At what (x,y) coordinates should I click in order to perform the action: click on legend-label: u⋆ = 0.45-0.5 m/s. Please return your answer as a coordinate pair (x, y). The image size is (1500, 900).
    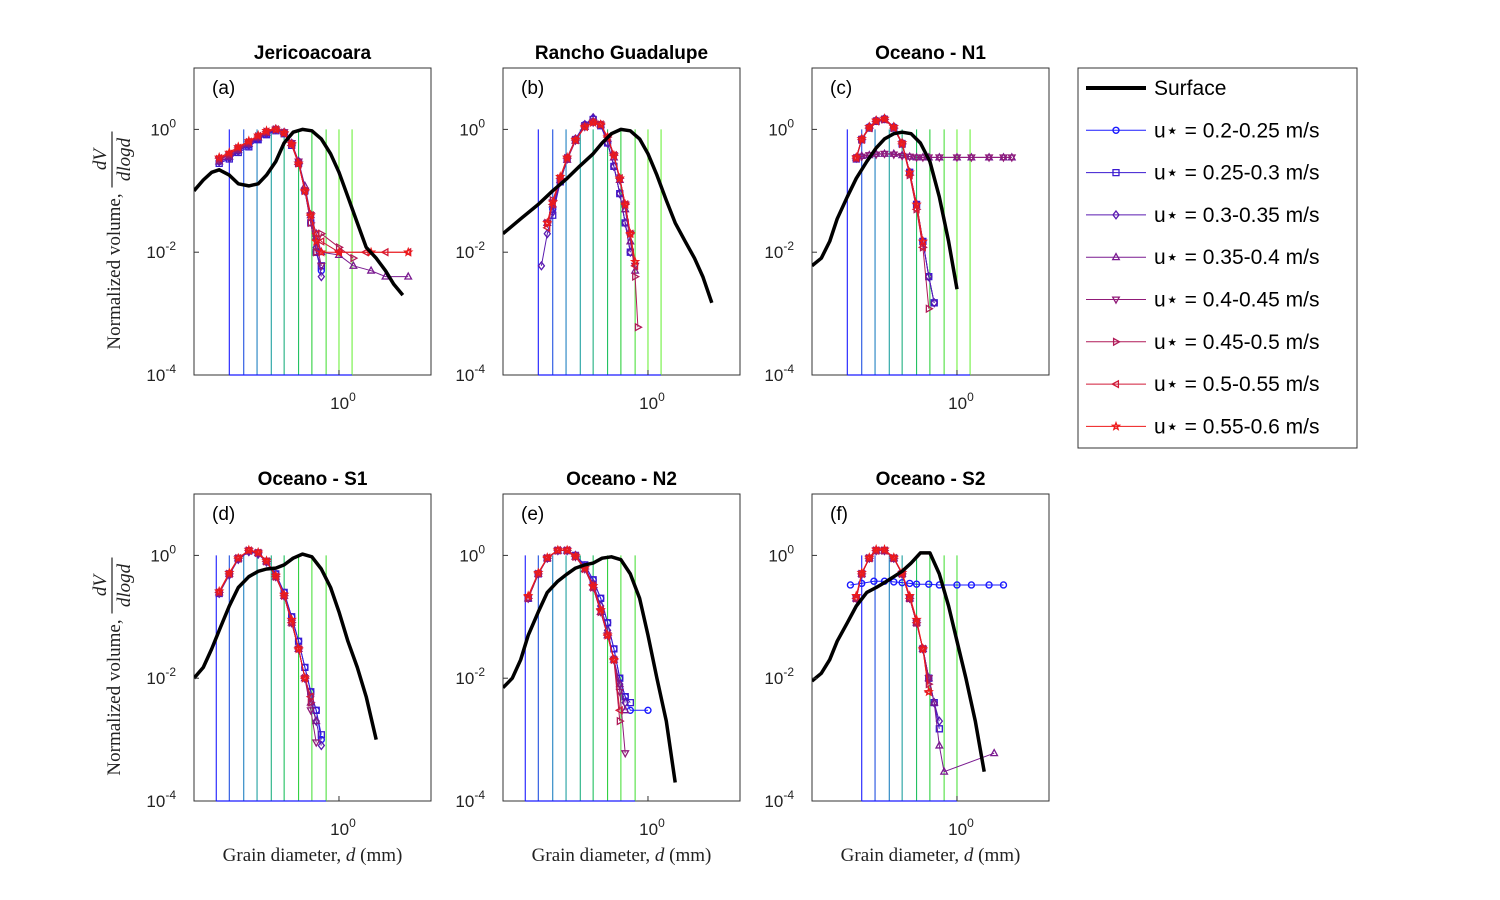
    Looking at the image, I should click on (1236, 342).